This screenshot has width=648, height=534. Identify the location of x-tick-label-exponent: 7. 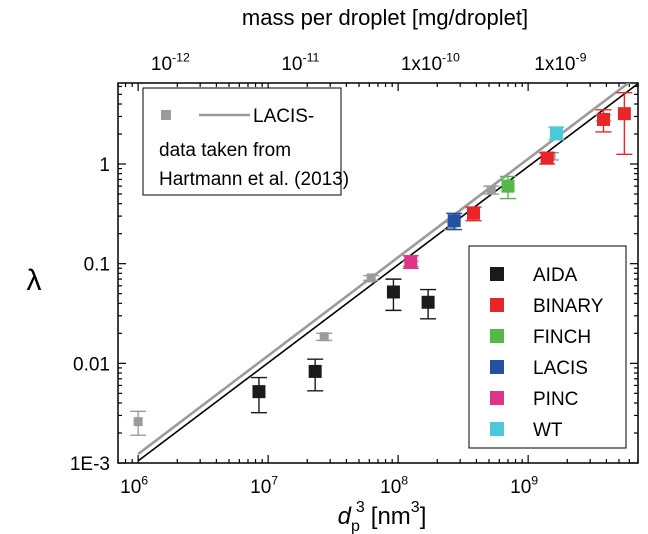
(274, 480).